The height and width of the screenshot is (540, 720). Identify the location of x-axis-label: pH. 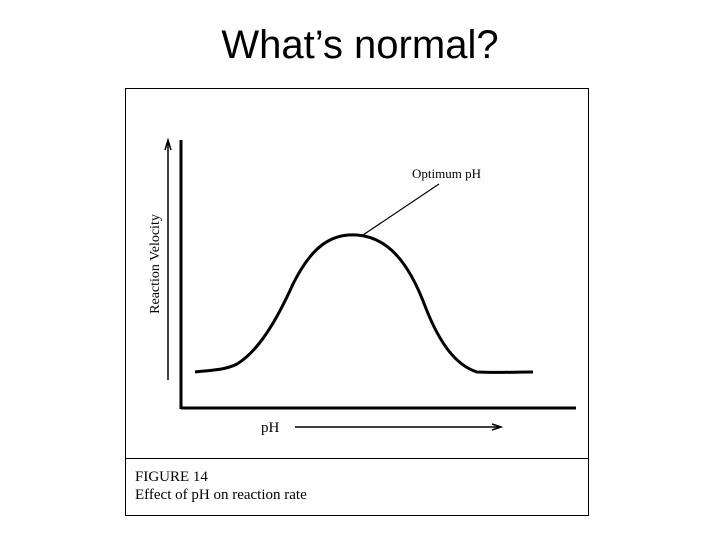
(270, 428).